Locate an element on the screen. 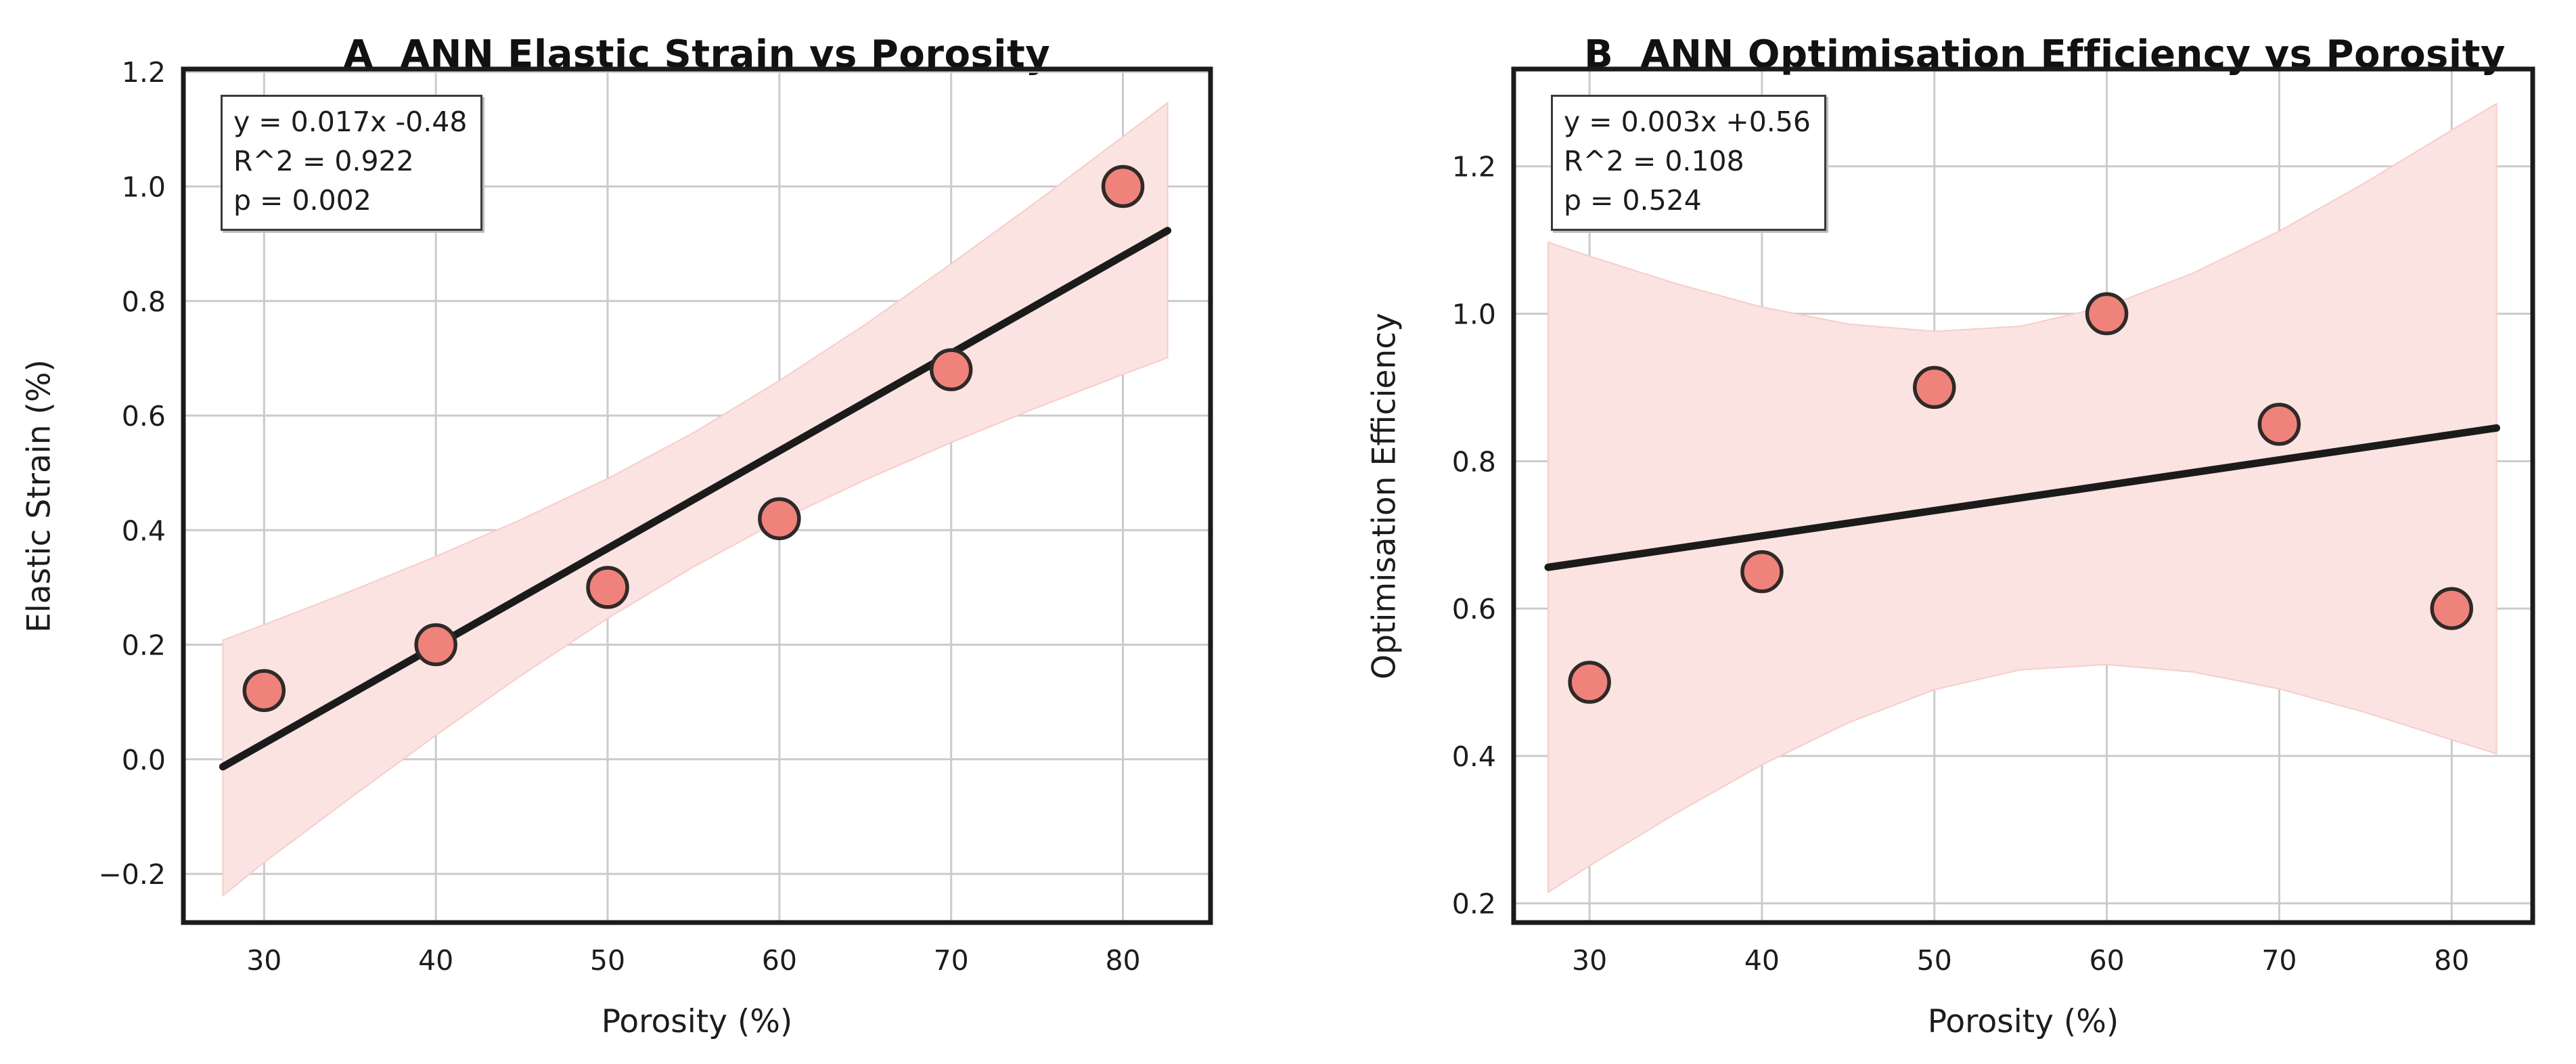 This screenshot has width=2576, height=1064. fit-p-value: p = 0.002 is located at coordinates (302, 200).